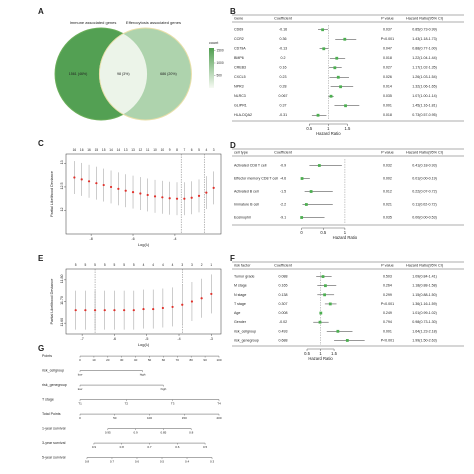 This screenshot has height=474, width=474. What do you see at coordinates (334, 353) in the screenshot?
I see `x-tick-label: 1.5` at bounding box center [334, 353].